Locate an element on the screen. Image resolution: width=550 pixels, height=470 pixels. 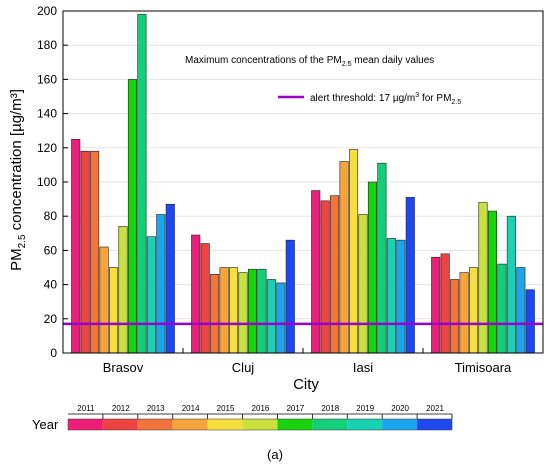
colorbar-tick-label: 2015 is located at coordinates (226, 408).